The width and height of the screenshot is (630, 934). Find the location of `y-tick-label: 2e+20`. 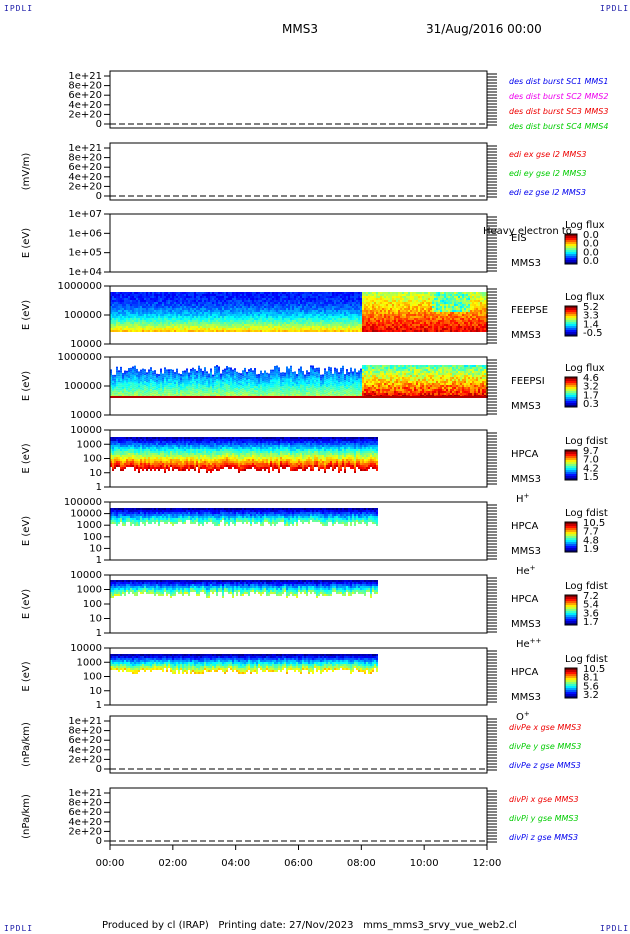

y-tick-label: 2e+20 is located at coordinates (85, 114).